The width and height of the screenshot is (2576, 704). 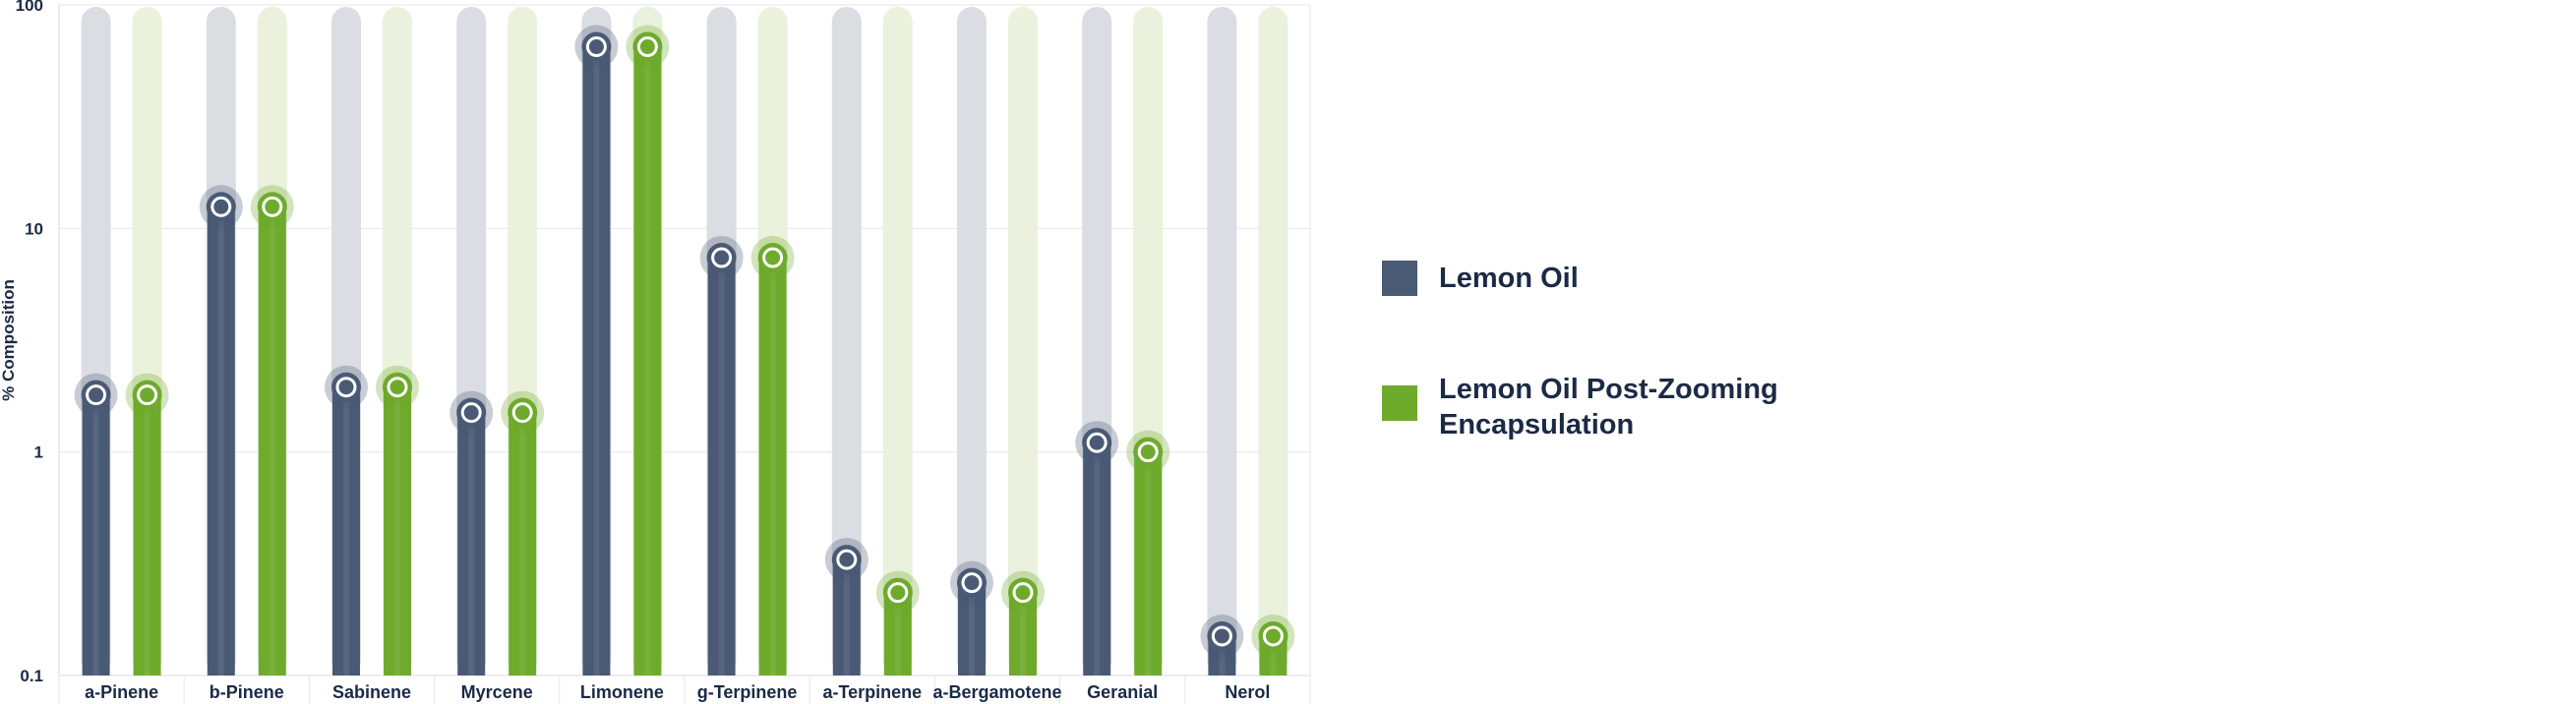 What do you see at coordinates (39, 452) in the screenshot?
I see `y-tick-label: 1` at bounding box center [39, 452].